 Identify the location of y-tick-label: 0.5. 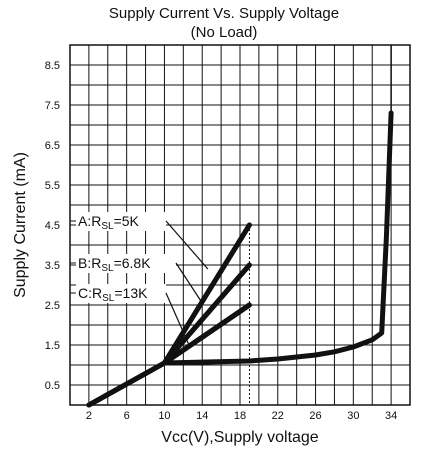
(52, 386).